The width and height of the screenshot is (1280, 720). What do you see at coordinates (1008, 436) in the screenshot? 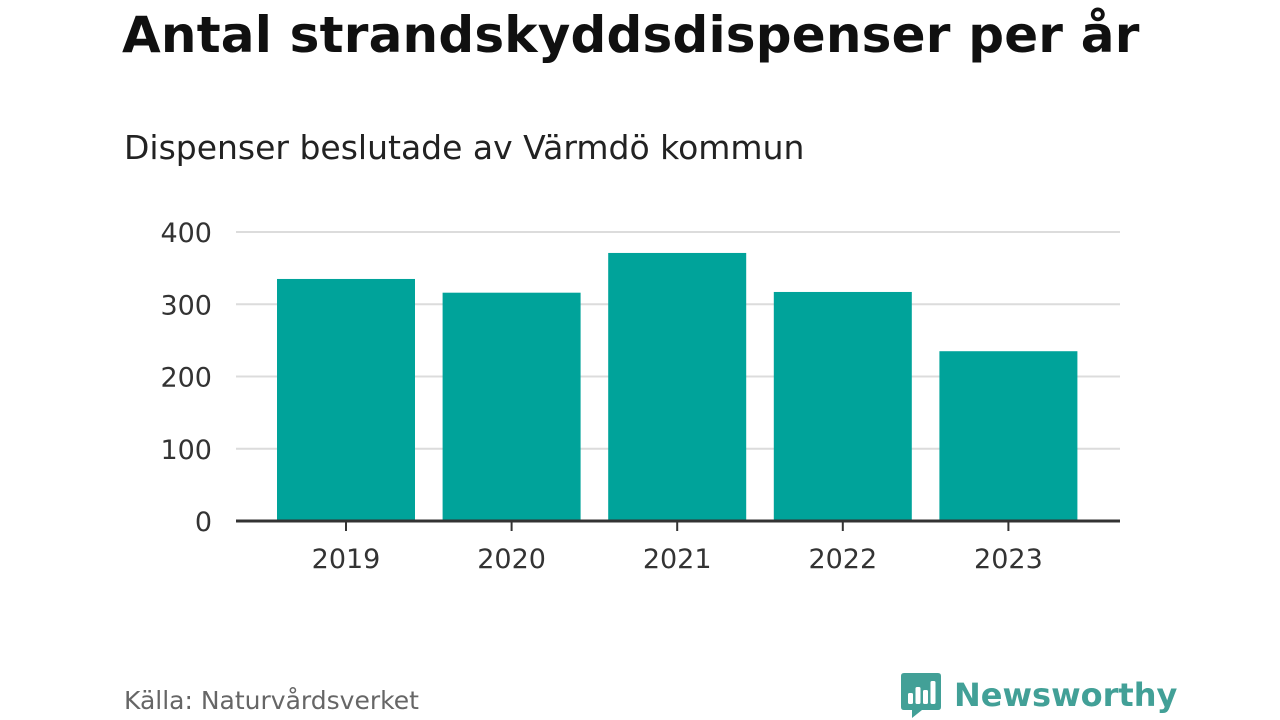
I see `bar-2023` at bounding box center [1008, 436].